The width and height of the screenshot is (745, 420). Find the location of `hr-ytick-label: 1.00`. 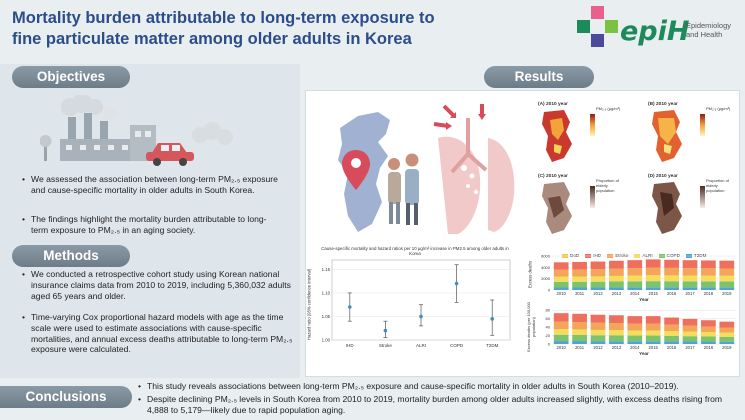

hr-ytick-label: 1.00 is located at coordinates (326, 340).